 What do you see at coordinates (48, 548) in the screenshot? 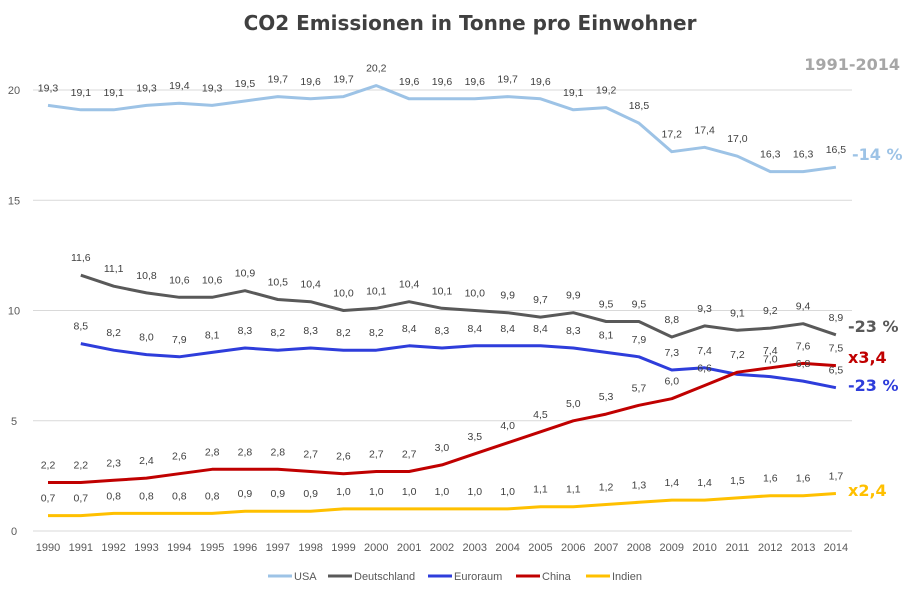
I see `x-tick-label: 1990` at bounding box center [48, 548].